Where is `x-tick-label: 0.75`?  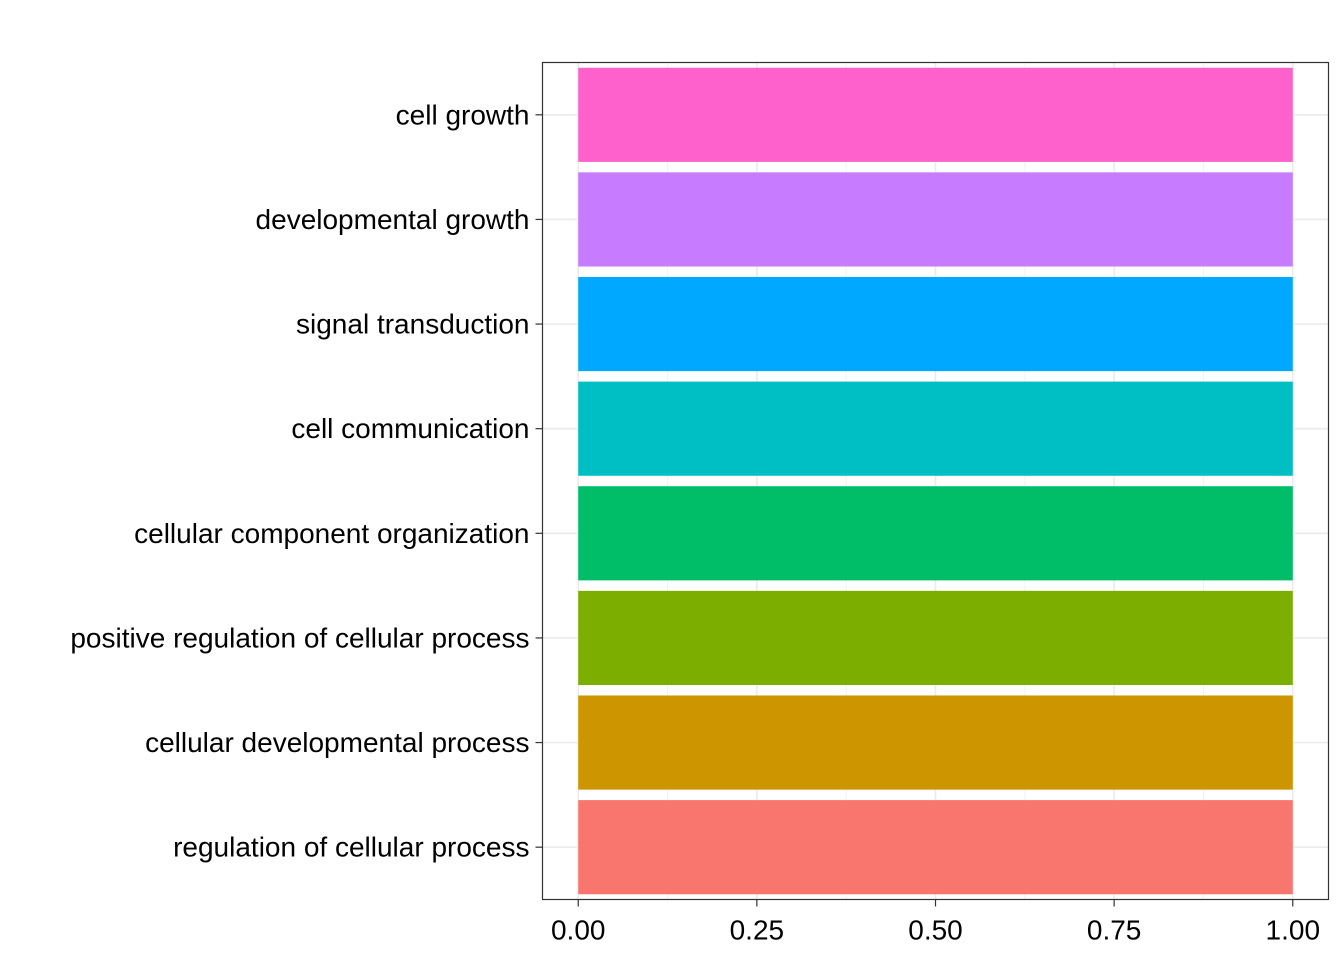 x-tick-label: 0.75 is located at coordinates (1114, 930).